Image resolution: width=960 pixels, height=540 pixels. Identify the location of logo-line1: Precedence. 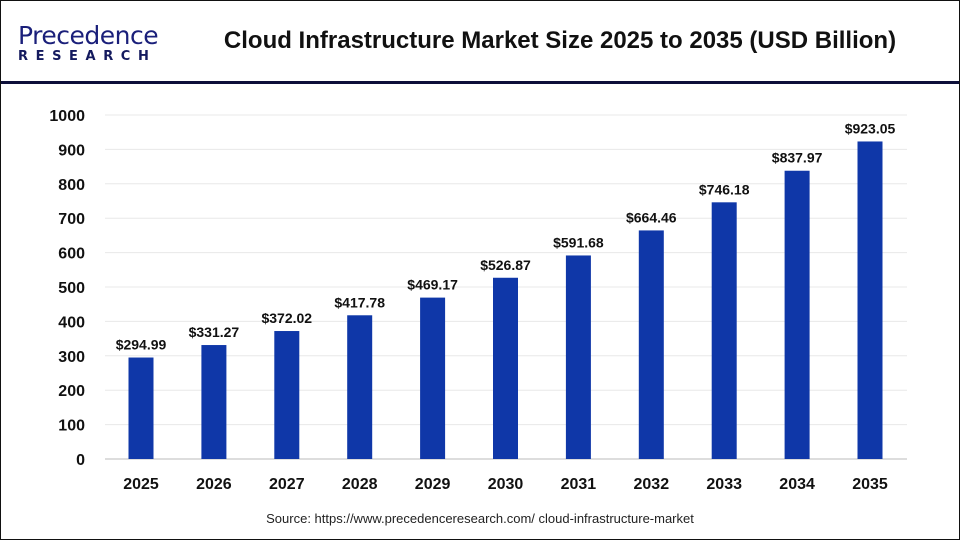
(88, 35).